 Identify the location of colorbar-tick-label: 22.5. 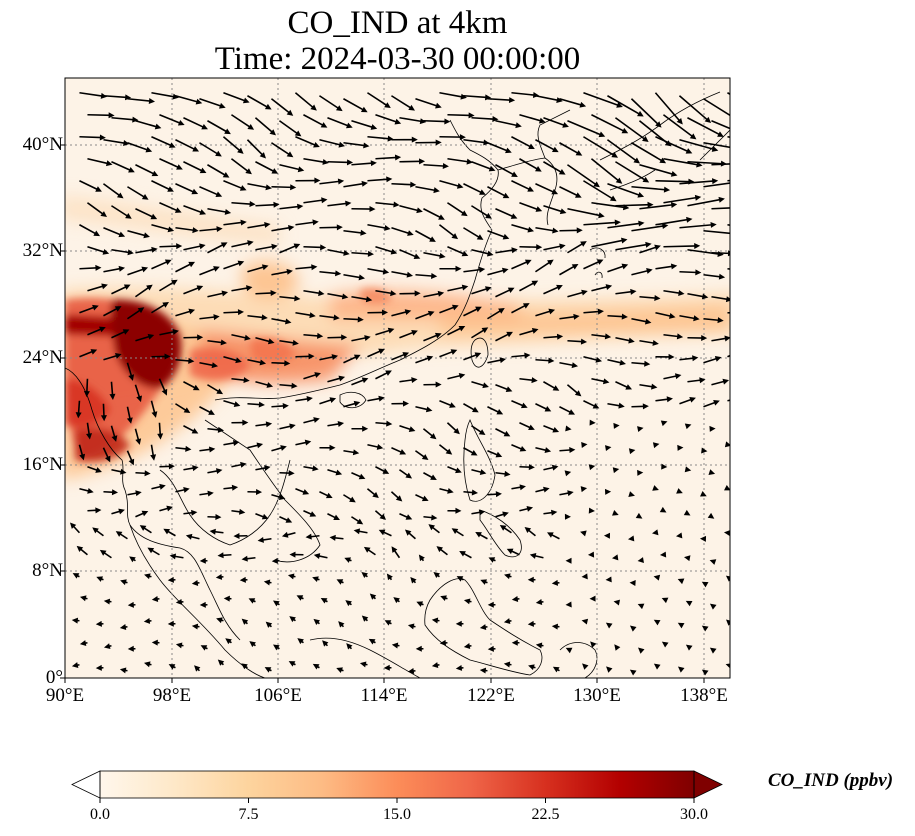
(545, 814).